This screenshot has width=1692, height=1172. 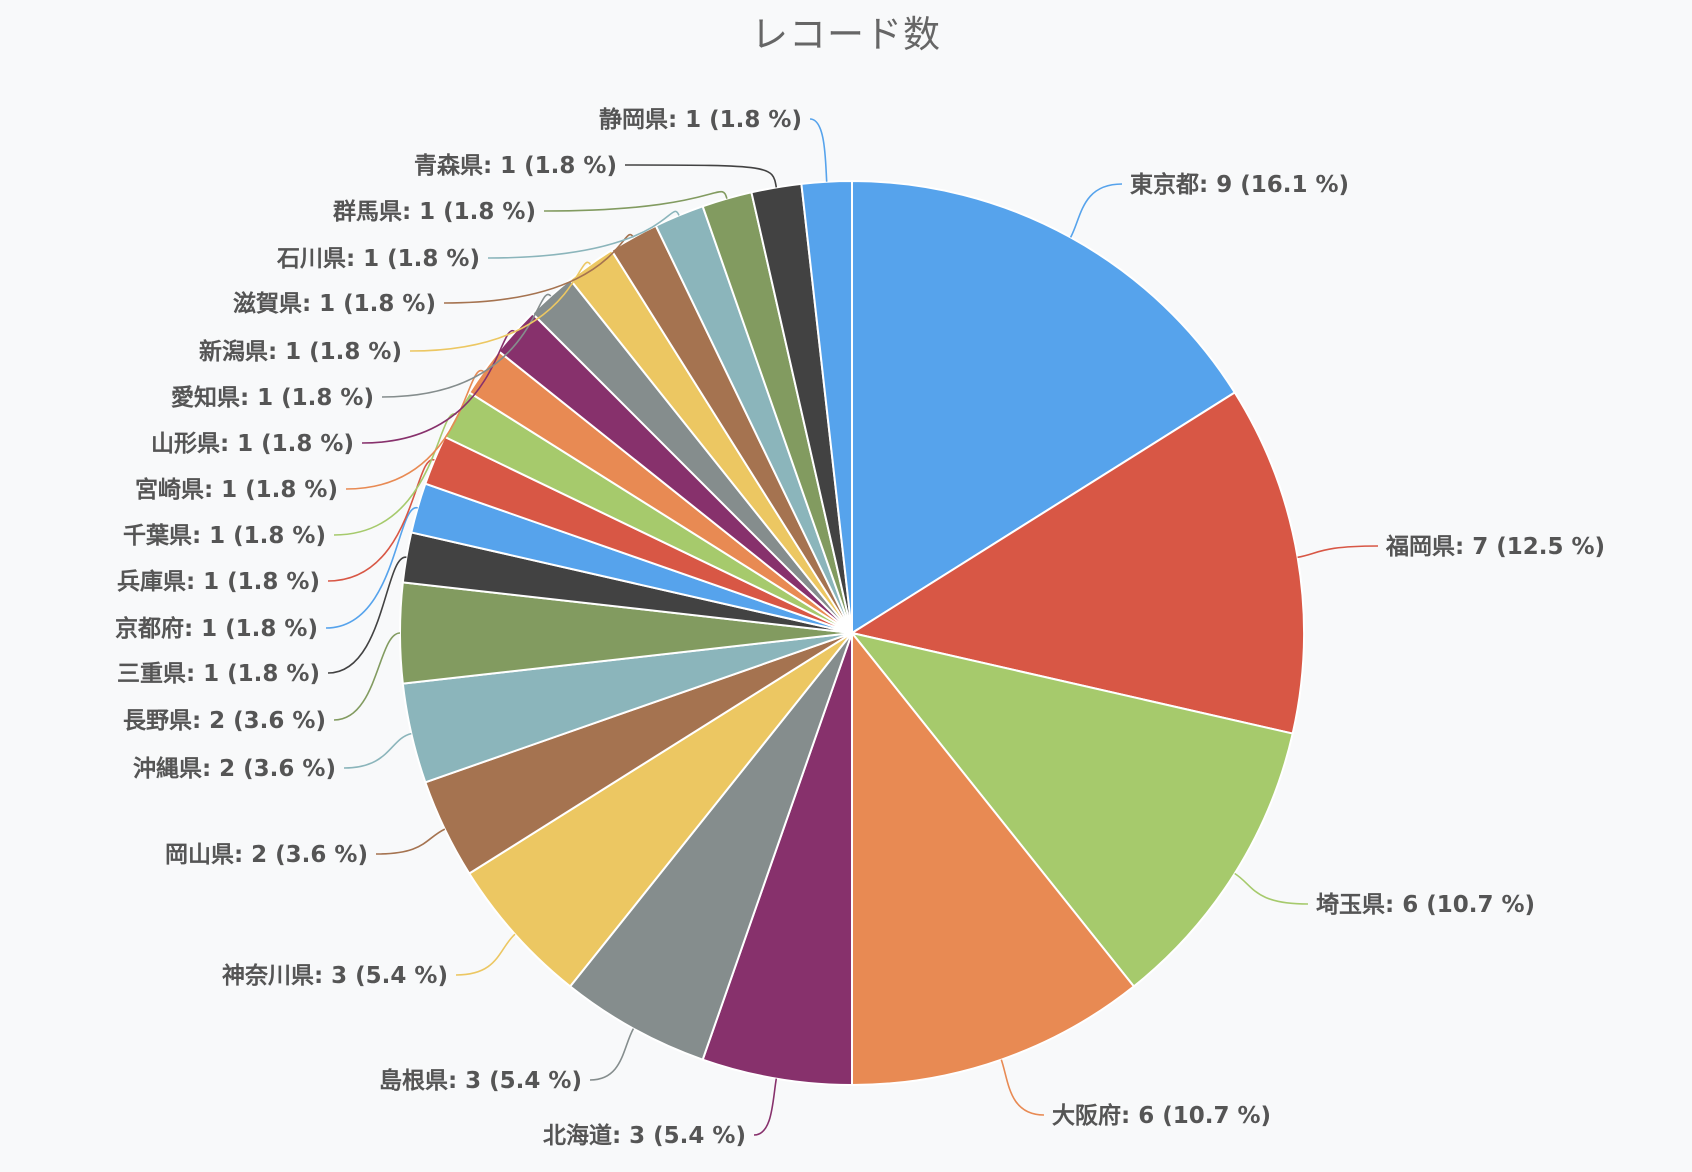 I want to click on data-label: 静岡県: 1 (1.8 %), so click(x=700, y=119).